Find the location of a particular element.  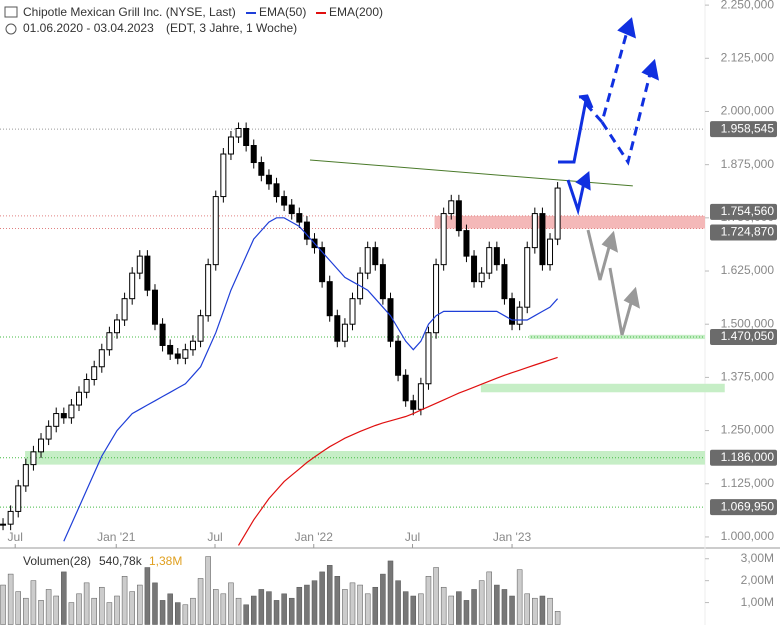

subtitle: 01.06.2020 - 03.04.2023 is located at coordinates (88, 28).